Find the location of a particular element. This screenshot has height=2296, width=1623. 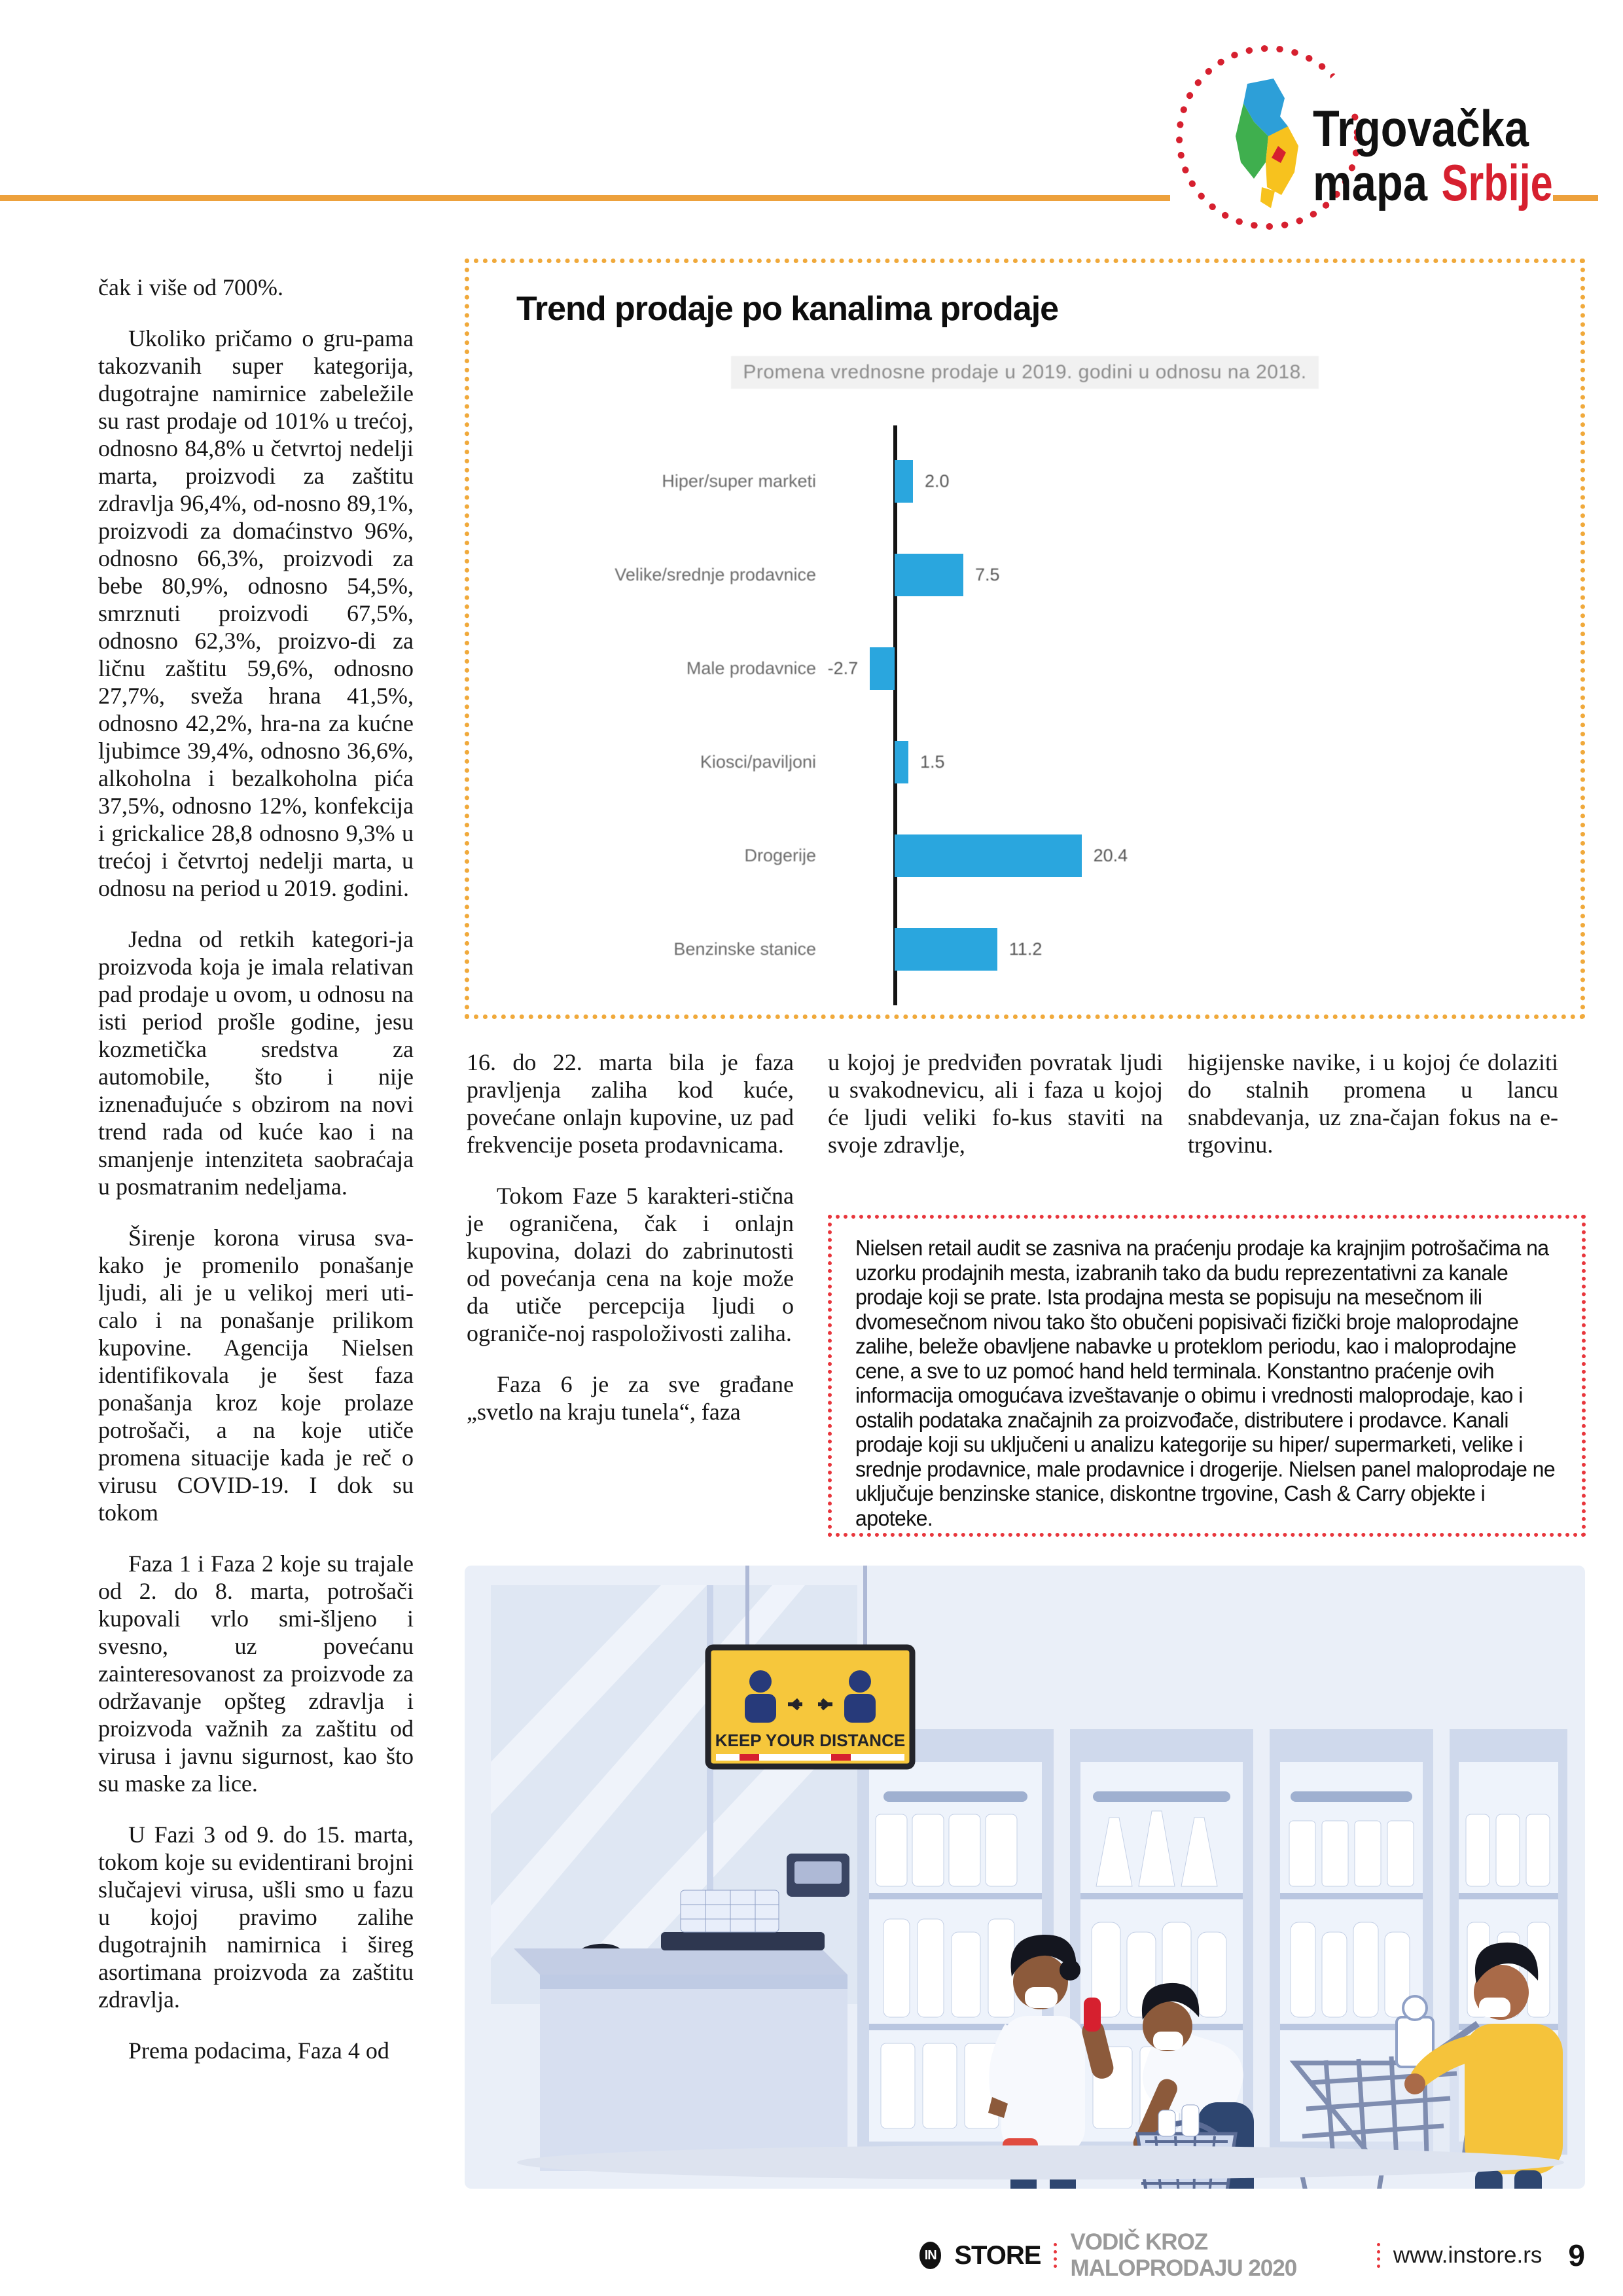

distance-sign-icon: KEEP YOUR DISTANCE is located at coordinates (810, 1668).